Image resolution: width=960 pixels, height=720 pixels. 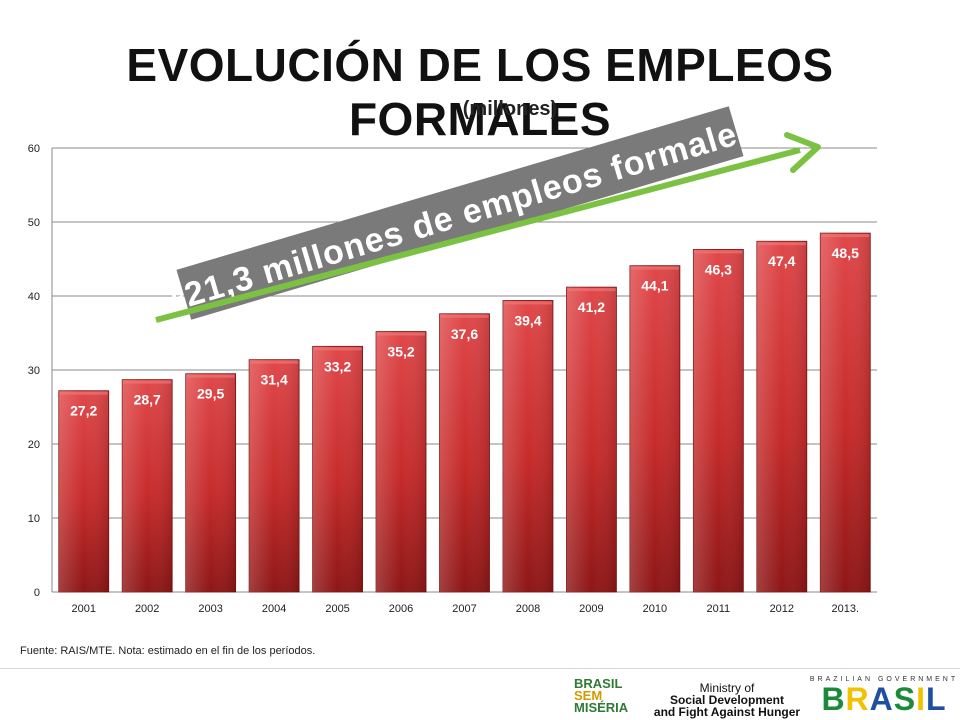 I want to click on y-tick-label: 60, so click(x=34, y=149).